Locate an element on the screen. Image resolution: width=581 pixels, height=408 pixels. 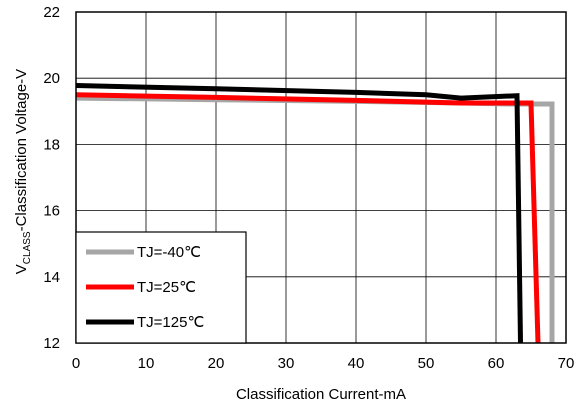
x-tick-label: 60 is located at coordinates (496, 363).